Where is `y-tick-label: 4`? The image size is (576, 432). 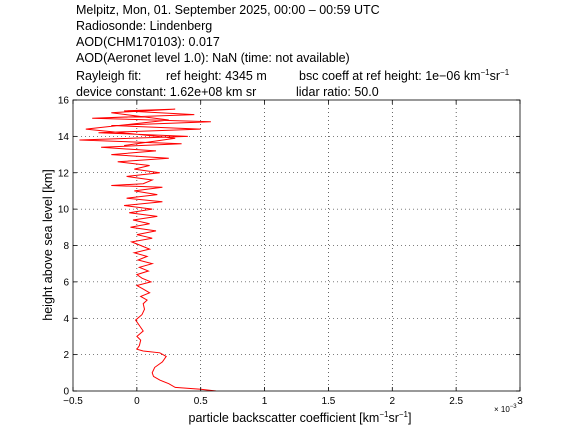 y-tick-label: 4 is located at coordinates (66, 319).